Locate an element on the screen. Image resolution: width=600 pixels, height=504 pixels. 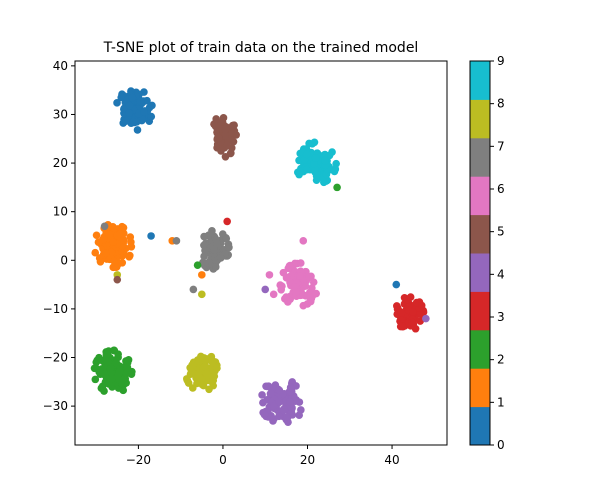
colorbar-tick-label: 1 is located at coordinates (501, 402).